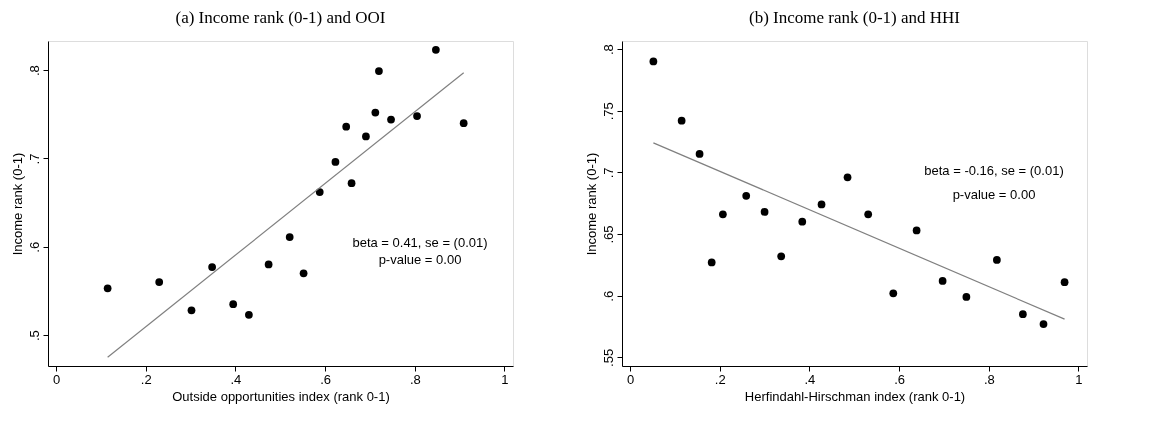 This screenshot has height=445, width=1151. I want to click on y-tick-label: .75, so click(608, 111).